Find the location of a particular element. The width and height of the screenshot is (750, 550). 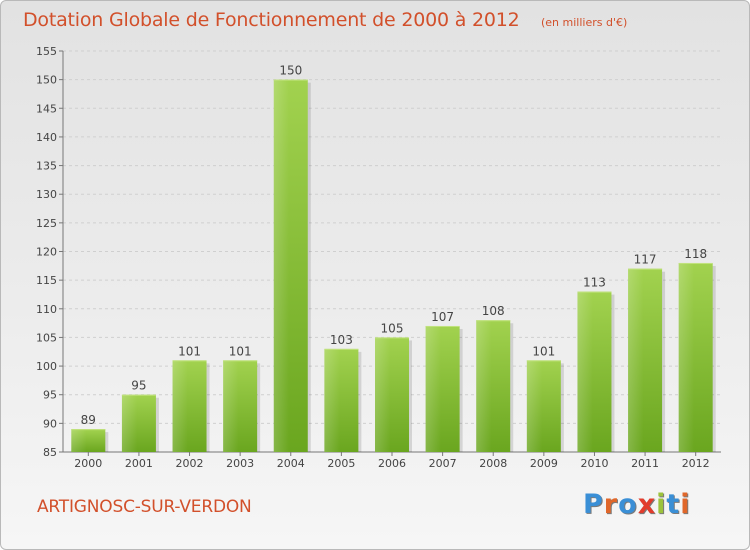

value-label-2007: 107 is located at coordinates (442, 317).